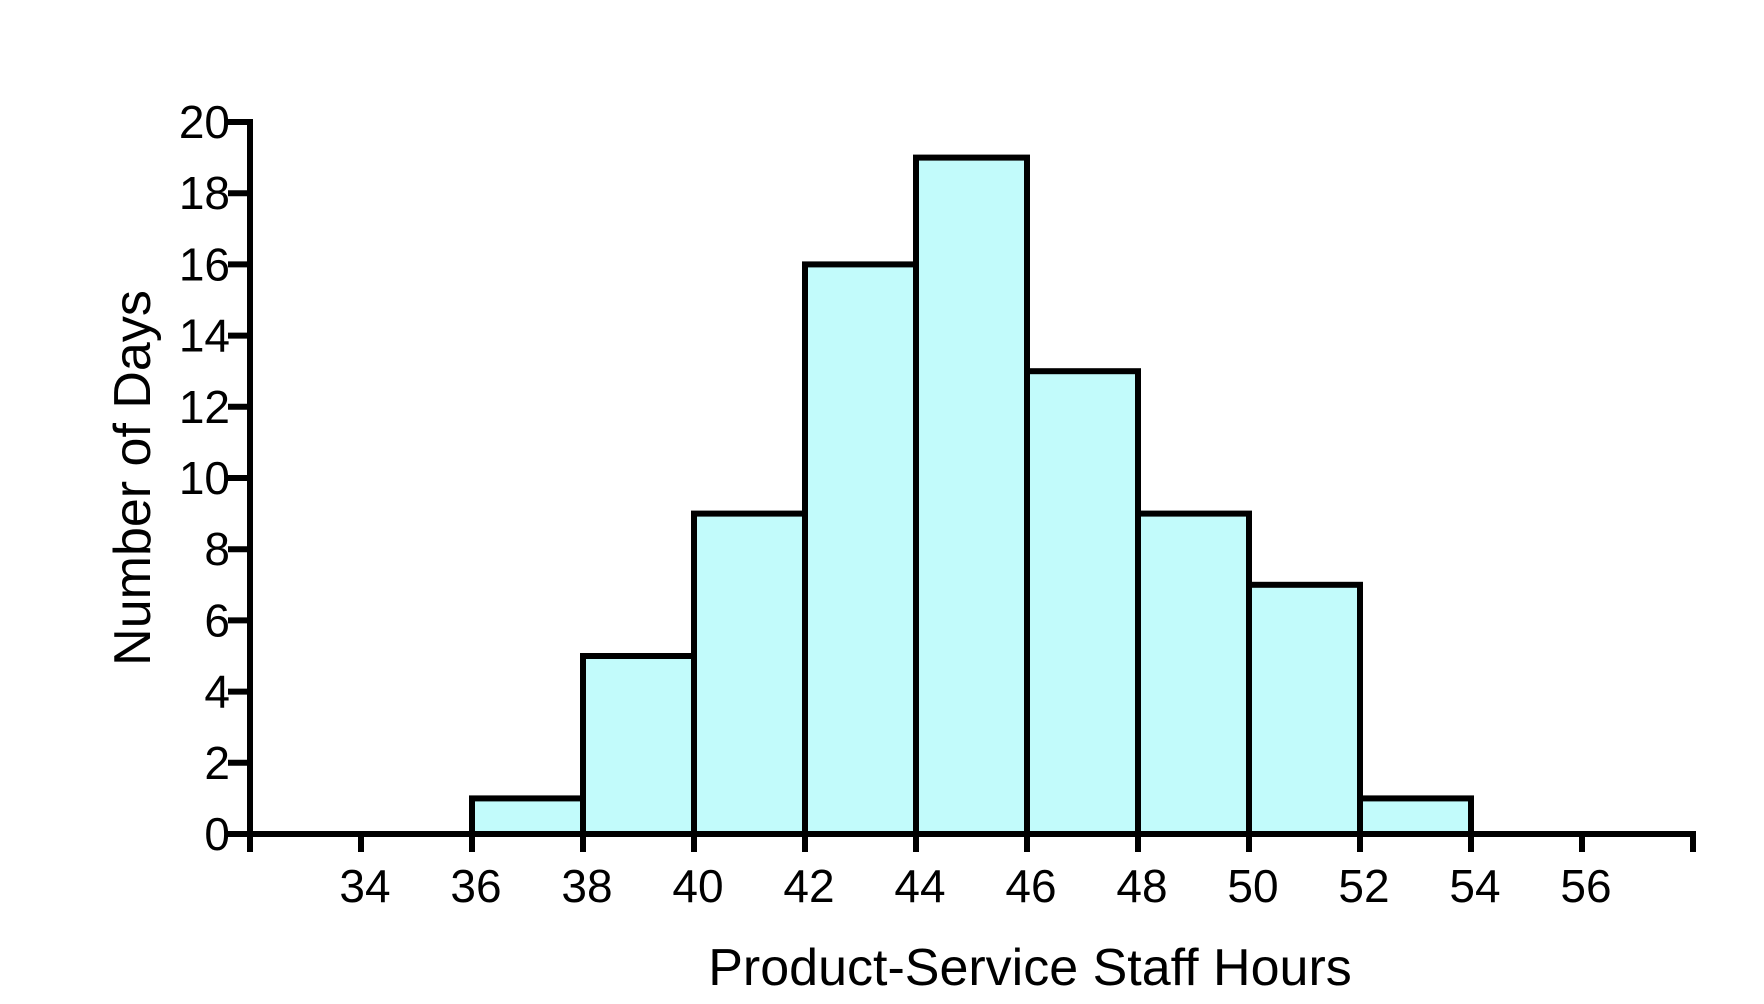 The image size is (1764, 1004). Describe the element at coordinates (475, 886) in the screenshot. I see `x-tick-label-36: 36` at that location.